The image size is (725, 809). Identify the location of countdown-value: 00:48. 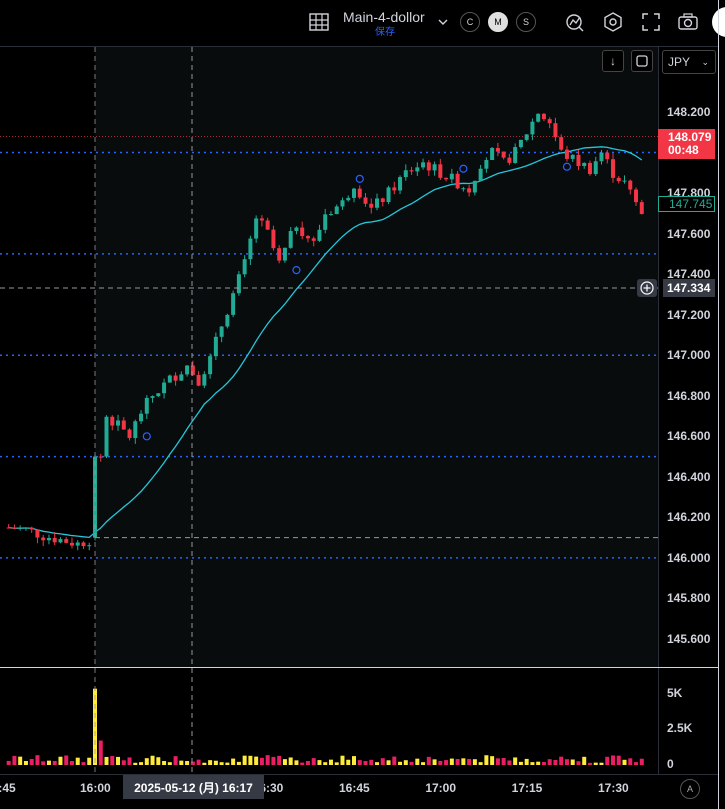
(683, 150).